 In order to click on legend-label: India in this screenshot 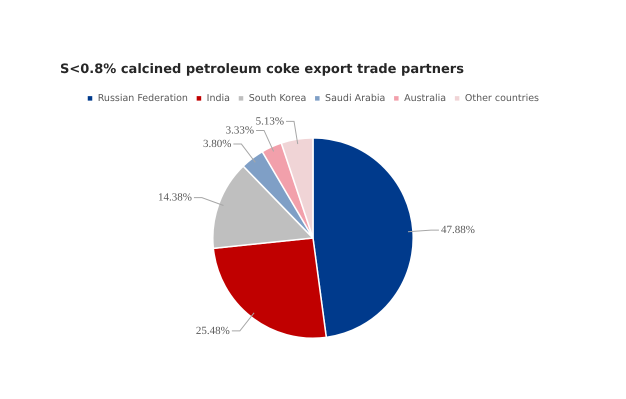, I will do `click(218, 98)`.